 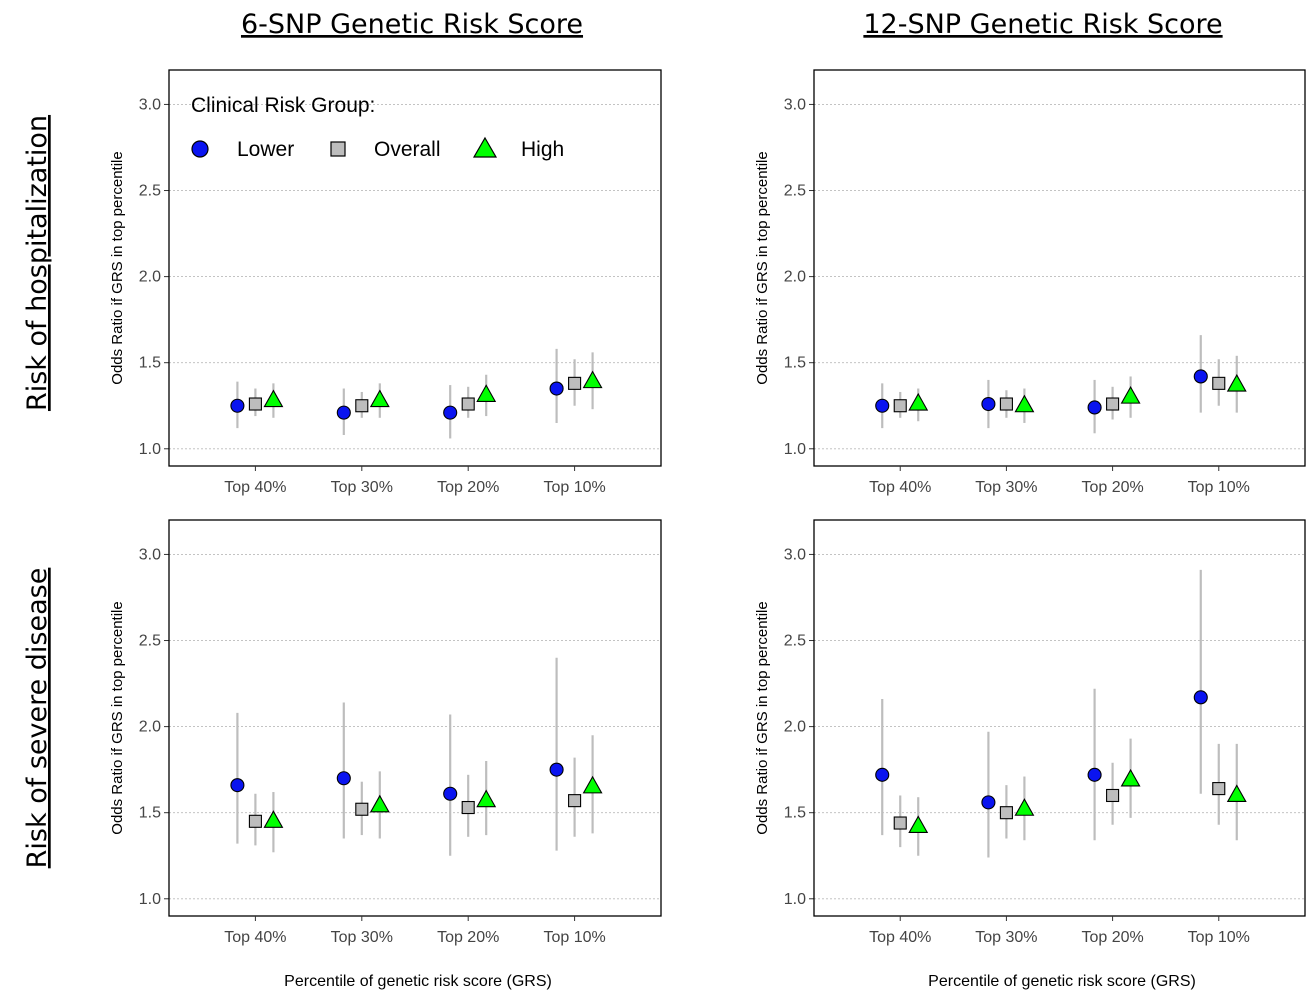 I want to click on x-axis-label-left: Percentile of genetic risk score (GRS), so click(x=418, y=981).